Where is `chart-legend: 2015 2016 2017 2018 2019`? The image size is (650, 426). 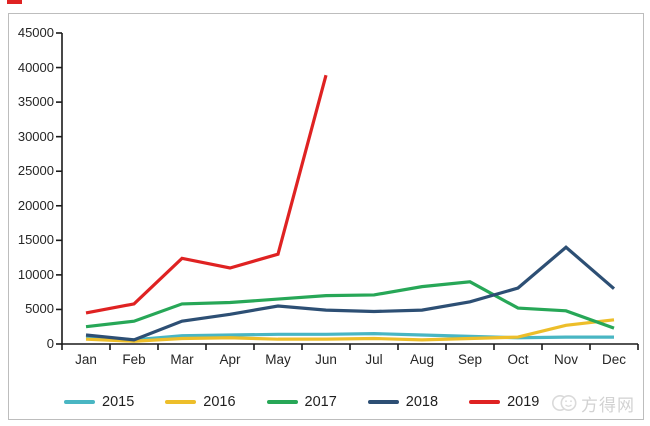 chart-legend: 2015 2016 2017 2018 2019 is located at coordinates (301, 402).